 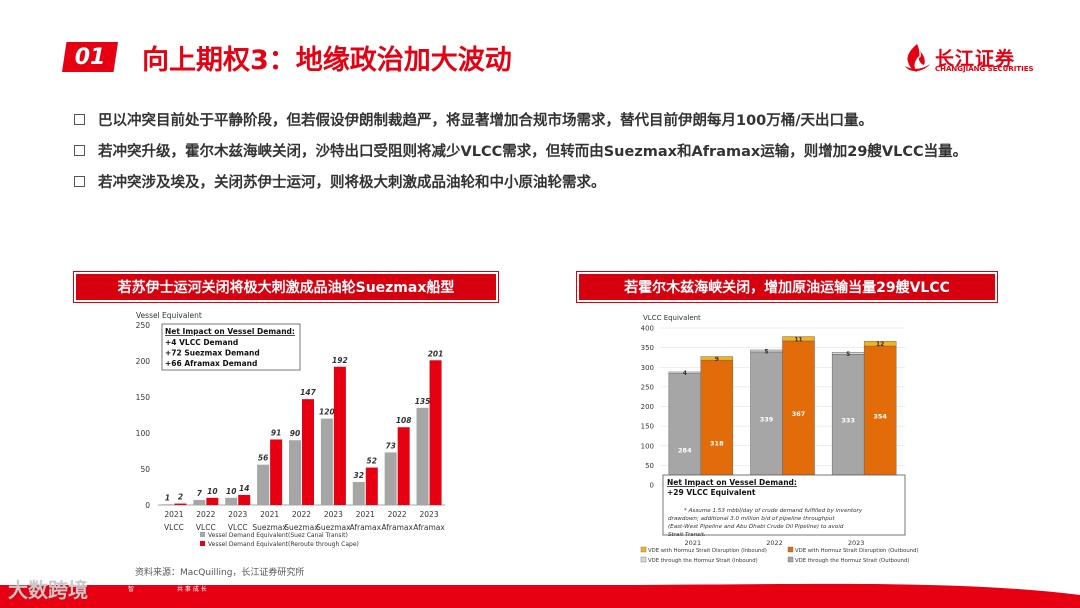 I want to click on chart2-data-label: 5, so click(x=848, y=354).